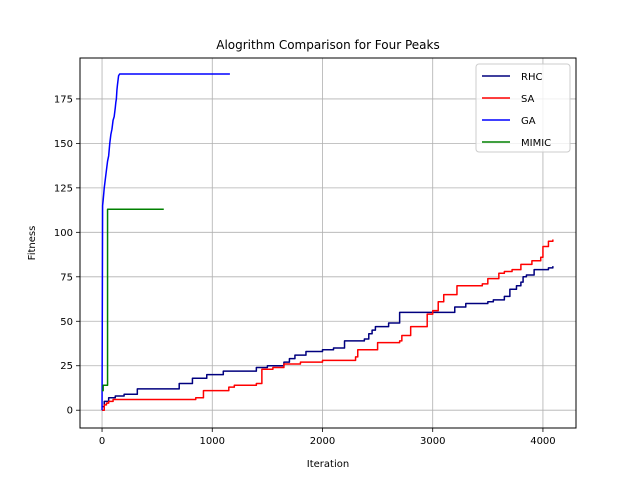 The width and height of the screenshot is (640, 480). Describe the element at coordinates (432, 441) in the screenshot. I see `x-tick-label: 3000` at that location.